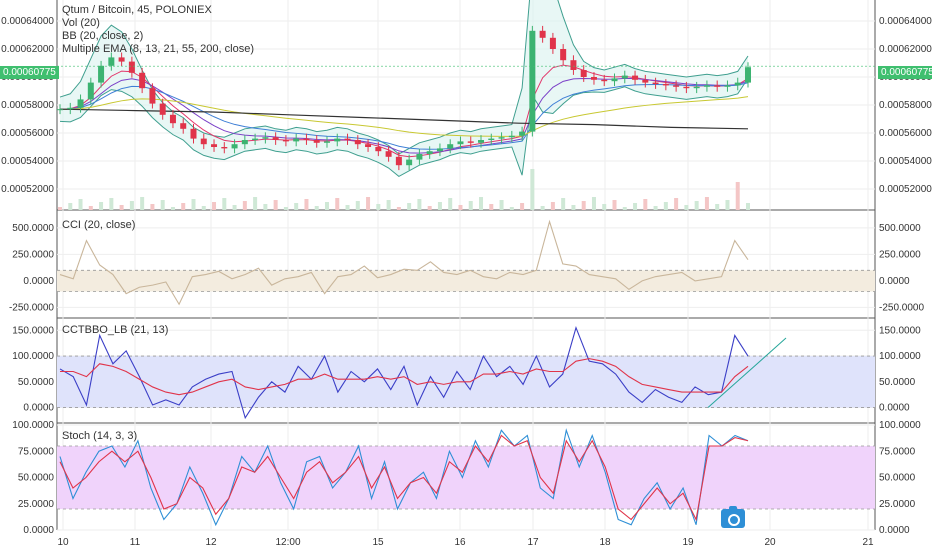 The image size is (932, 555). What do you see at coordinates (103, 36) in the screenshot?
I see `legend-bb: BB (20, close, 2)` at bounding box center [103, 36].